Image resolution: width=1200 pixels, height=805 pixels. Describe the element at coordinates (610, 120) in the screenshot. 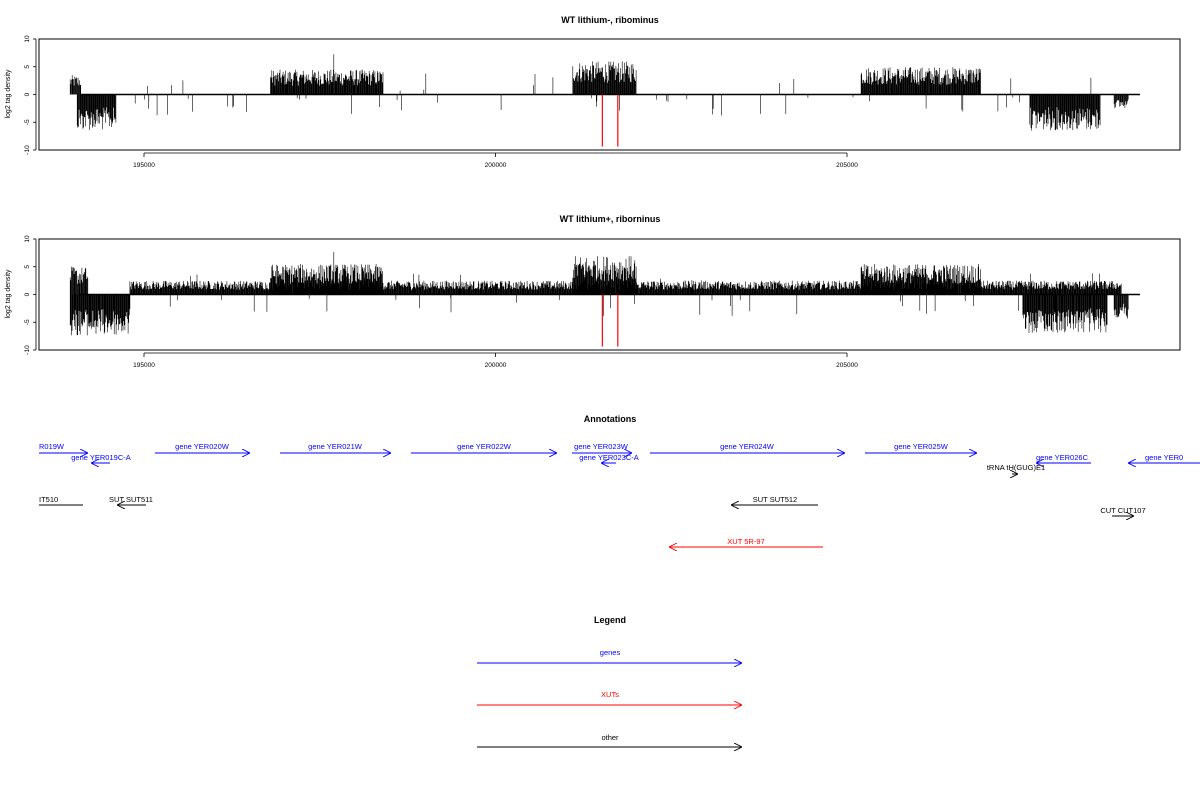

I see `panel-1-red-marks` at that location.